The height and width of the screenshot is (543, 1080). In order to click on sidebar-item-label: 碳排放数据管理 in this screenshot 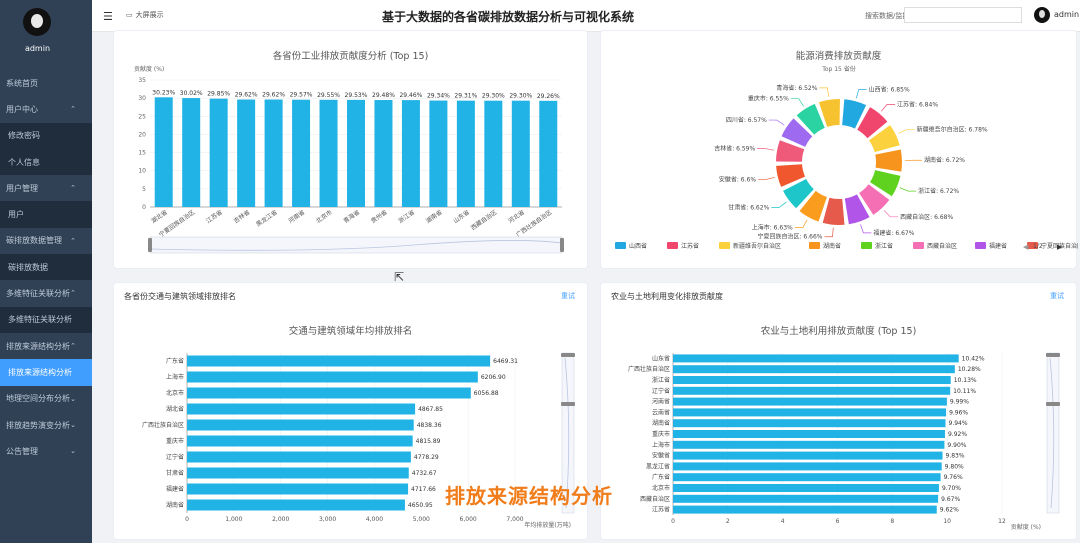, I will do `click(34, 241)`.